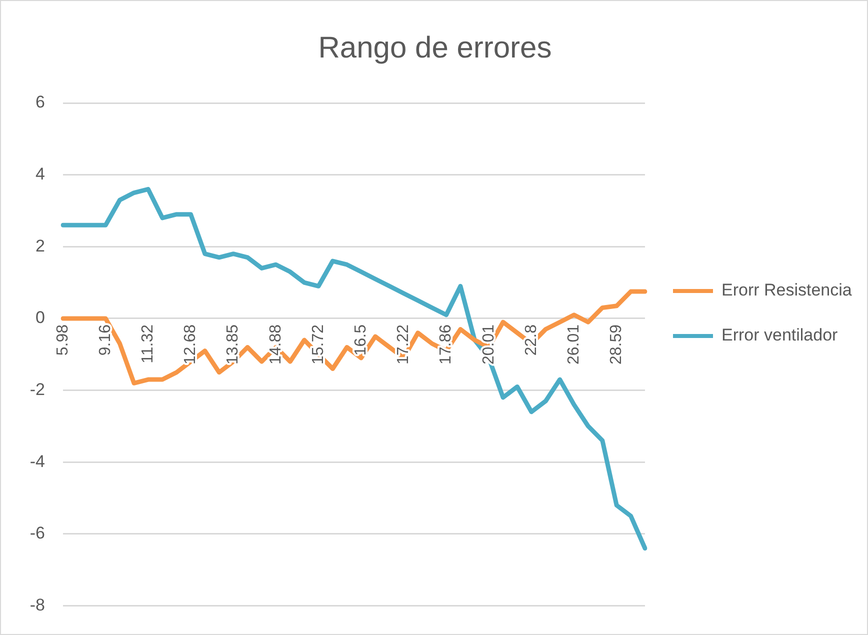  What do you see at coordinates (489, 344) in the screenshot?
I see `x-tick-label: 20.01` at bounding box center [489, 344].